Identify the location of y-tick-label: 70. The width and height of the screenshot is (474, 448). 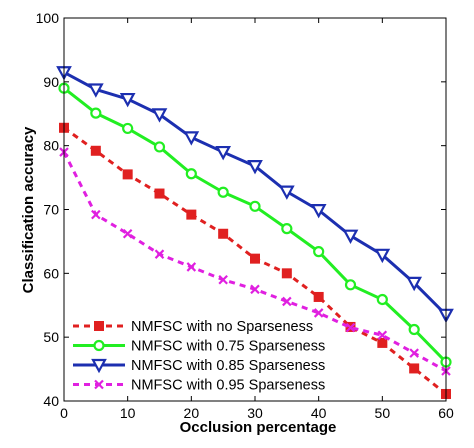
(51, 210).